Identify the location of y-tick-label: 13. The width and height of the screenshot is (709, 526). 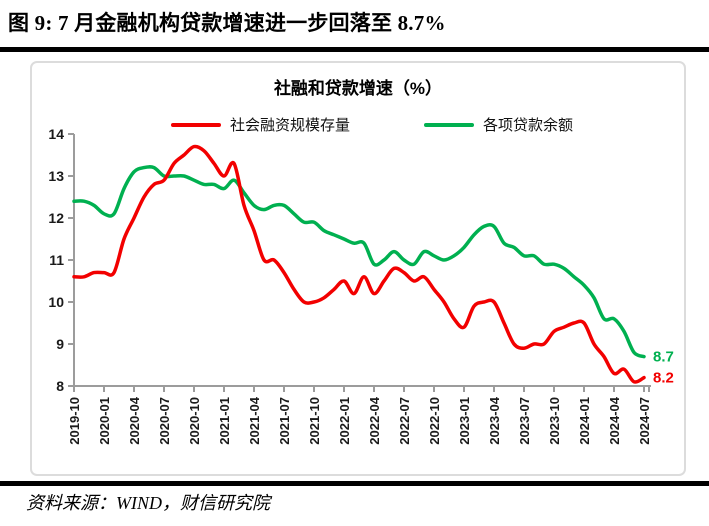
(56, 176).